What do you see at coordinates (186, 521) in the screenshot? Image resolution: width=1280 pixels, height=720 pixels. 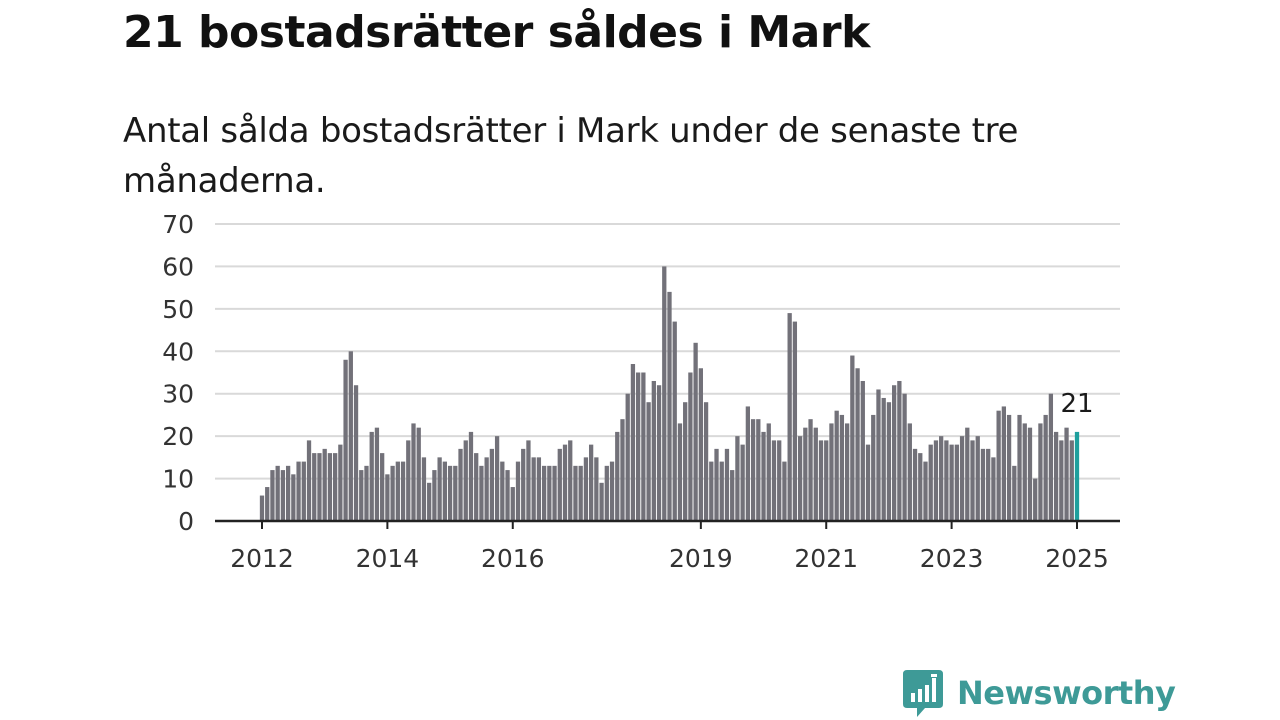 I see `y-tick-label: 0` at bounding box center [186, 521].